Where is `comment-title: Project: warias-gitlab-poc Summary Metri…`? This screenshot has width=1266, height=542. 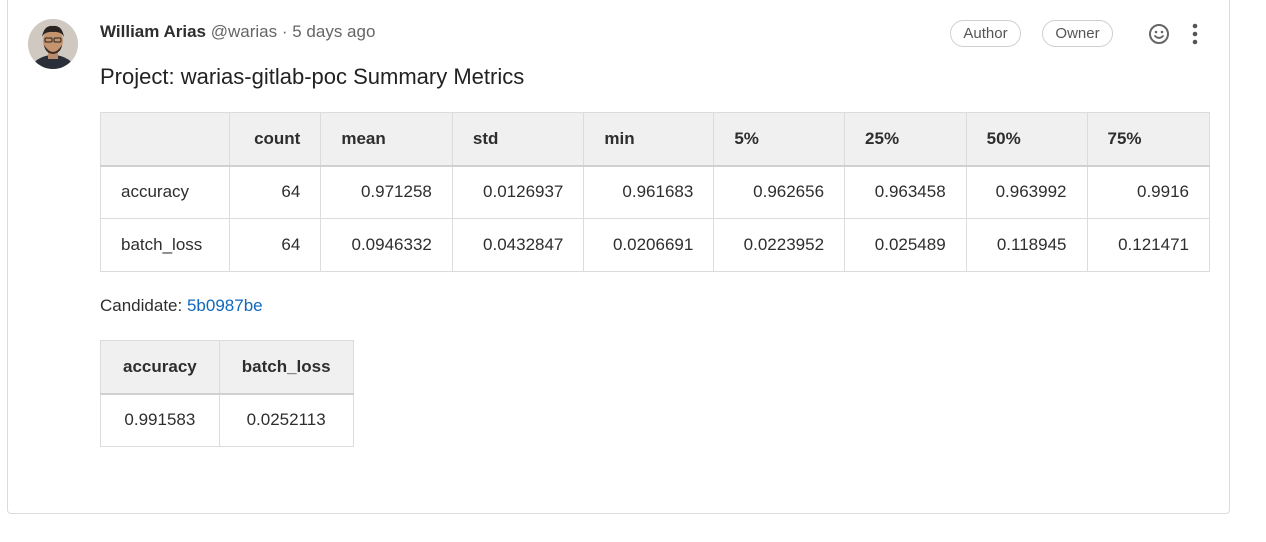
comment-title: Project: warias-gitlab-poc Summary Metri… is located at coordinates (312, 76).